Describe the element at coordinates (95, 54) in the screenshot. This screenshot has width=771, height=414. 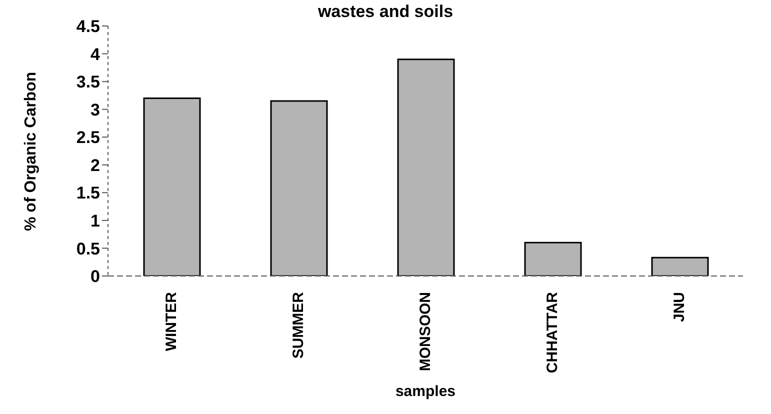
I see `y-tick-label: 4` at that location.